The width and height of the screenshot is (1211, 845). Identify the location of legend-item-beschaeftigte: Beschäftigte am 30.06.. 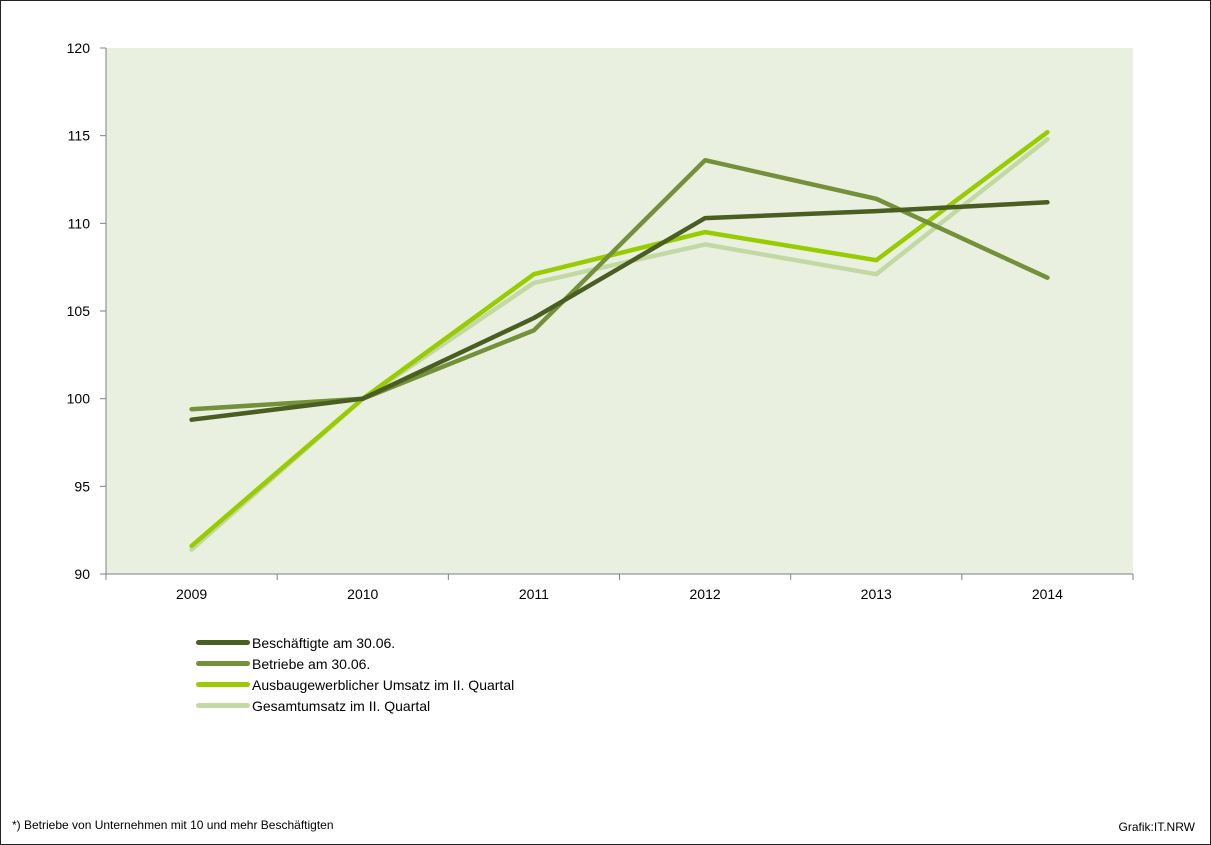
(355, 642).